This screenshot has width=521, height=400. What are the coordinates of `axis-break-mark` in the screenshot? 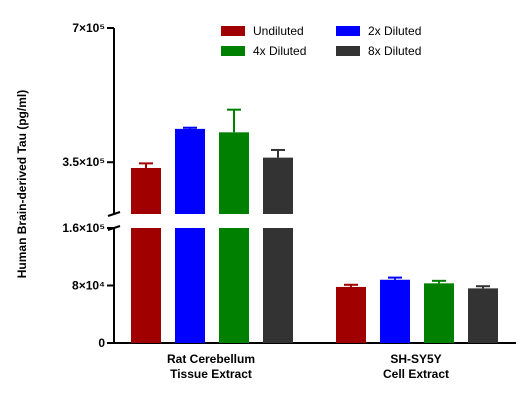 It's located at (114, 214).